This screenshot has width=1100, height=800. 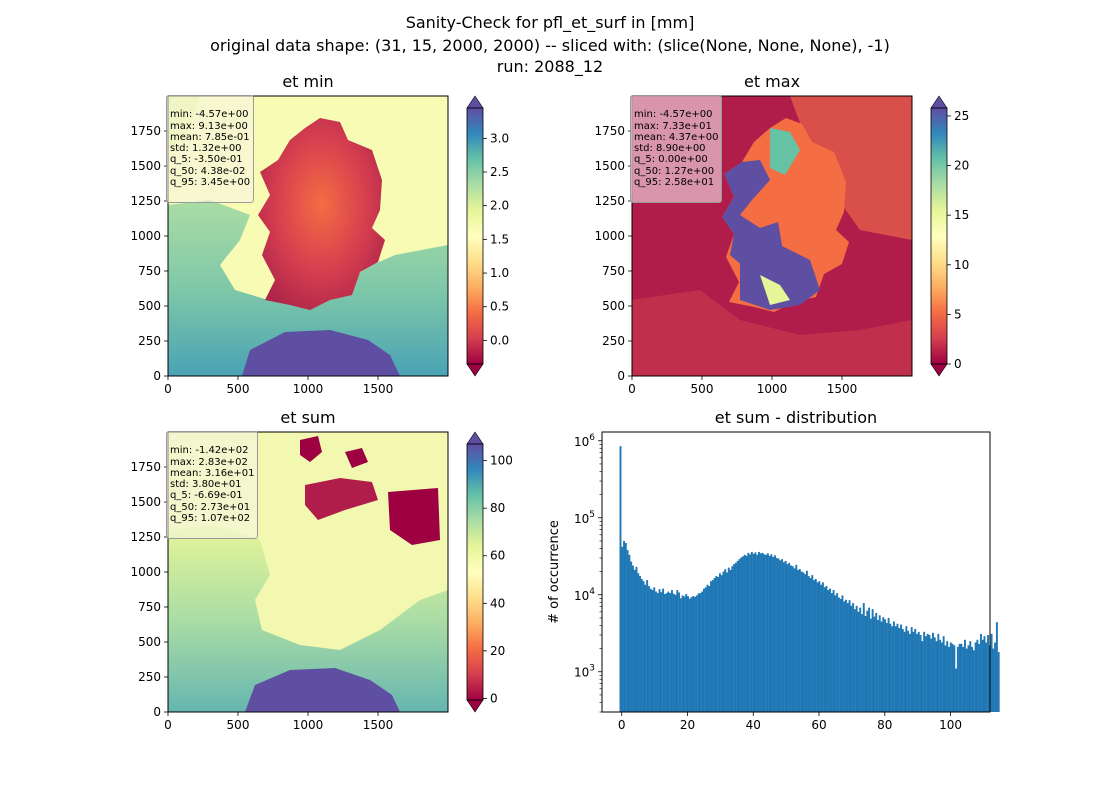 I want to click on stat-line: std: 1.32e+00, so click(x=206, y=149).